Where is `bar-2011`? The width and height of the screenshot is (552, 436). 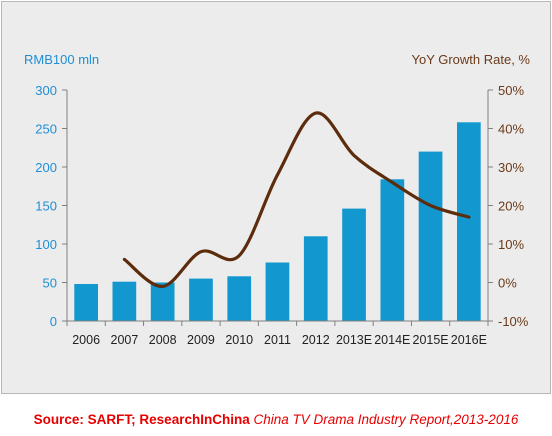
bar-2011 is located at coordinates (277, 291).